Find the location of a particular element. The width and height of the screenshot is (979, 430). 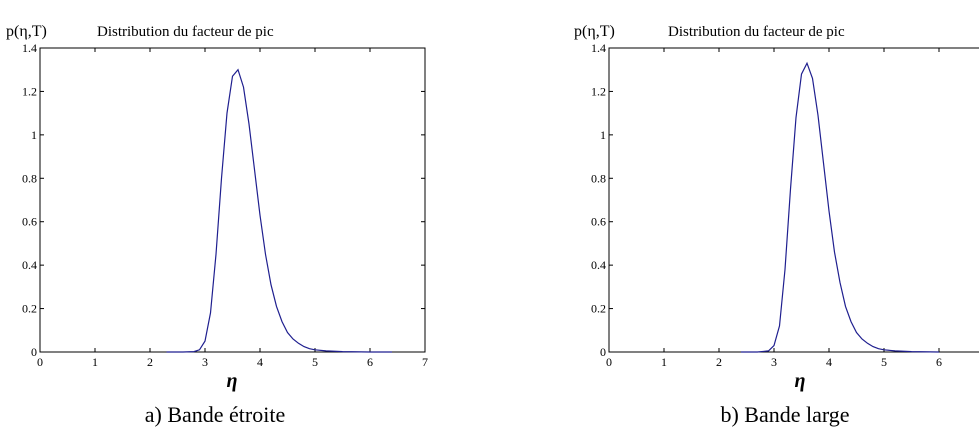

chart-a-x-tick-label: 3 is located at coordinates (205, 362).